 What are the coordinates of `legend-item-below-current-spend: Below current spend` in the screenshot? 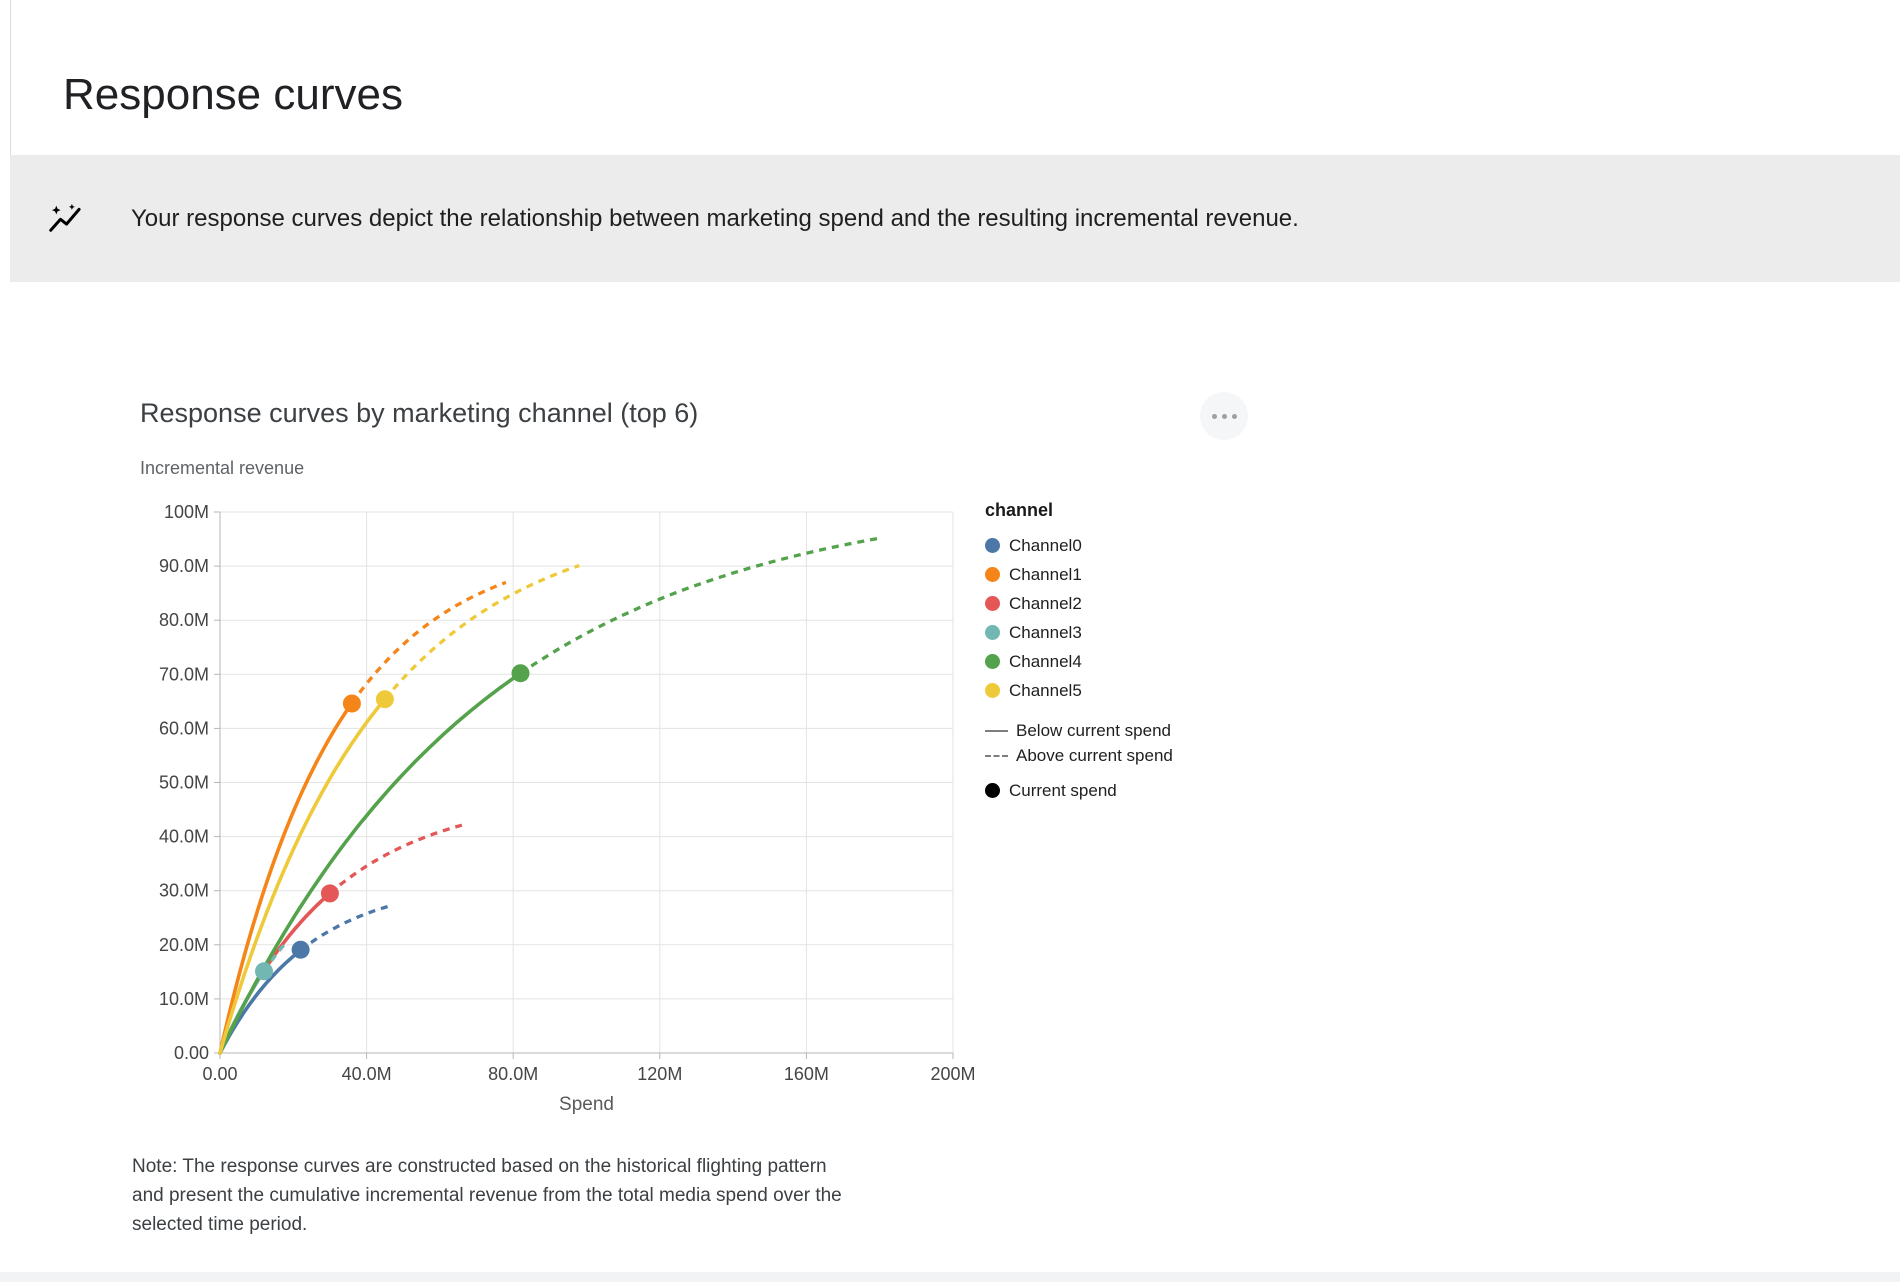 It's located at (1079, 730).